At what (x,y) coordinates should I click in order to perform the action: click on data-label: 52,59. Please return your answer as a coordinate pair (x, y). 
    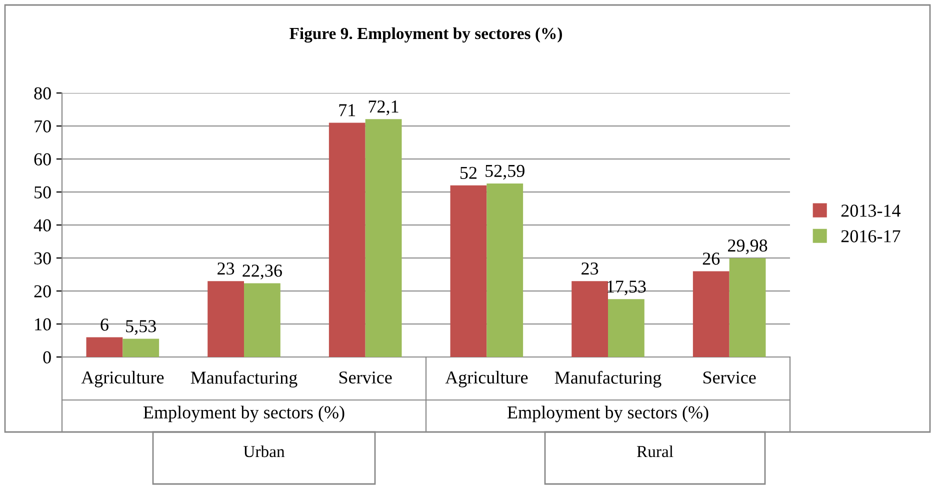
    Looking at the image, I should click on (505, 172).